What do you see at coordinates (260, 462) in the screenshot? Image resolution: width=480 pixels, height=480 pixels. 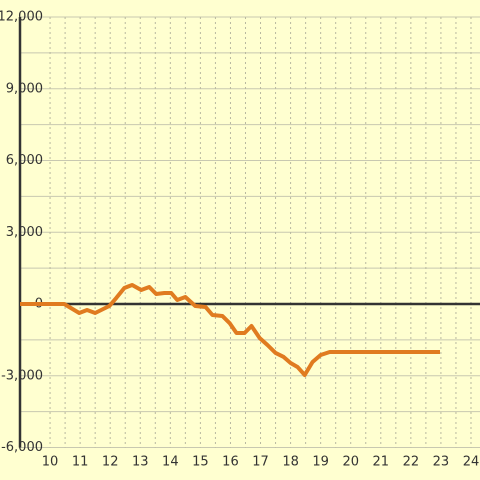 I see `x-tick-label: 17` at bounding box center [260, 462].